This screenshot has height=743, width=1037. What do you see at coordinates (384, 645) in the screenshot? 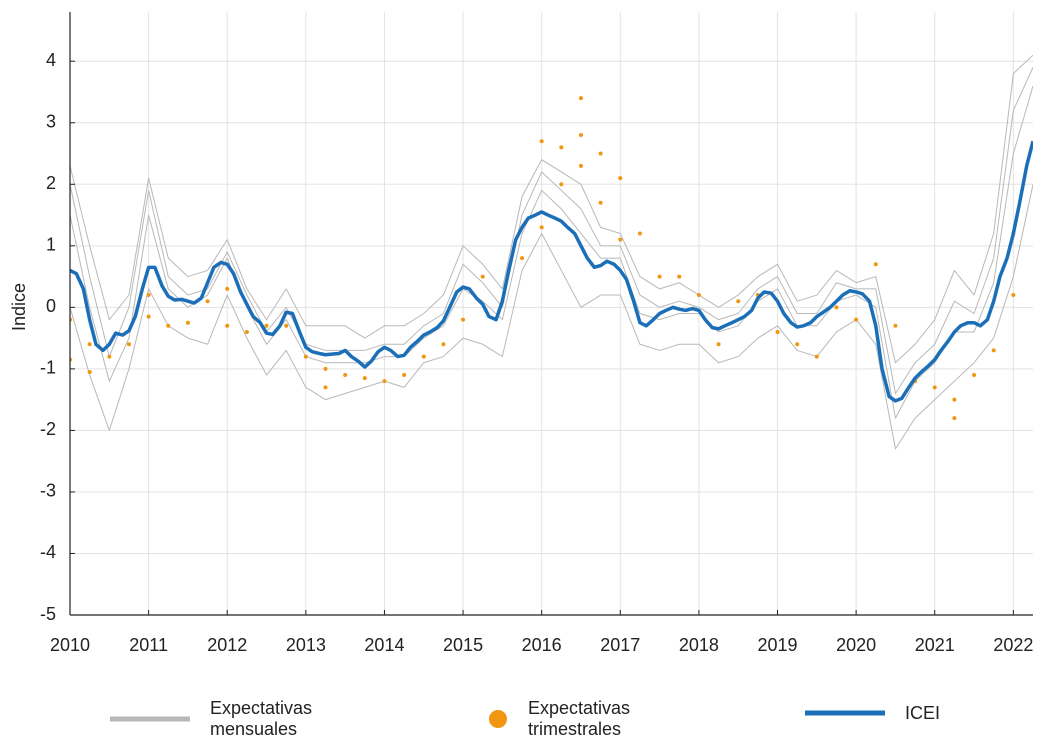
I see `x-tick-label: 2014` at bounding box center [384, 645].